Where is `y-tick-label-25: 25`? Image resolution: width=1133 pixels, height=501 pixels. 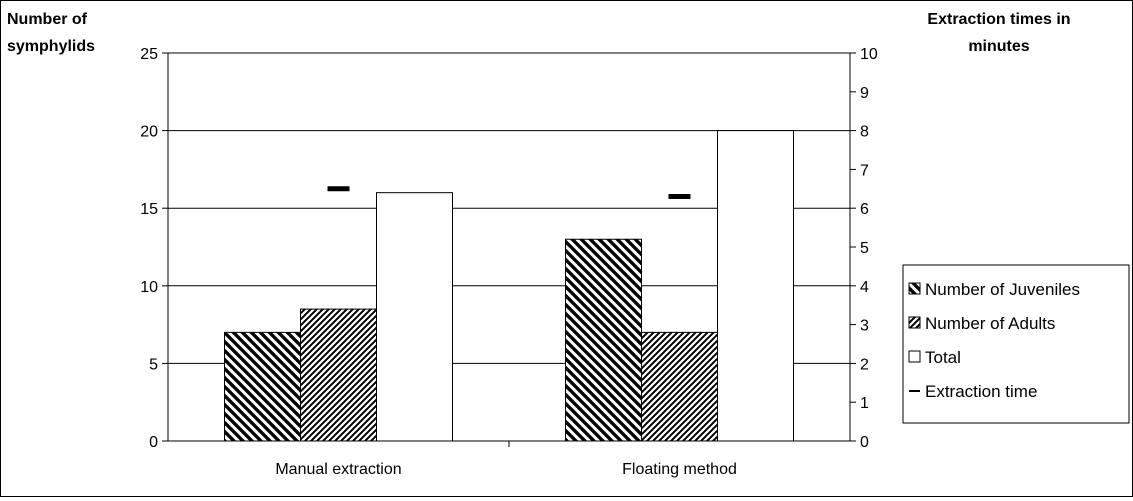 y-tick-label-25: 25 is located at coordinates (149, 54).